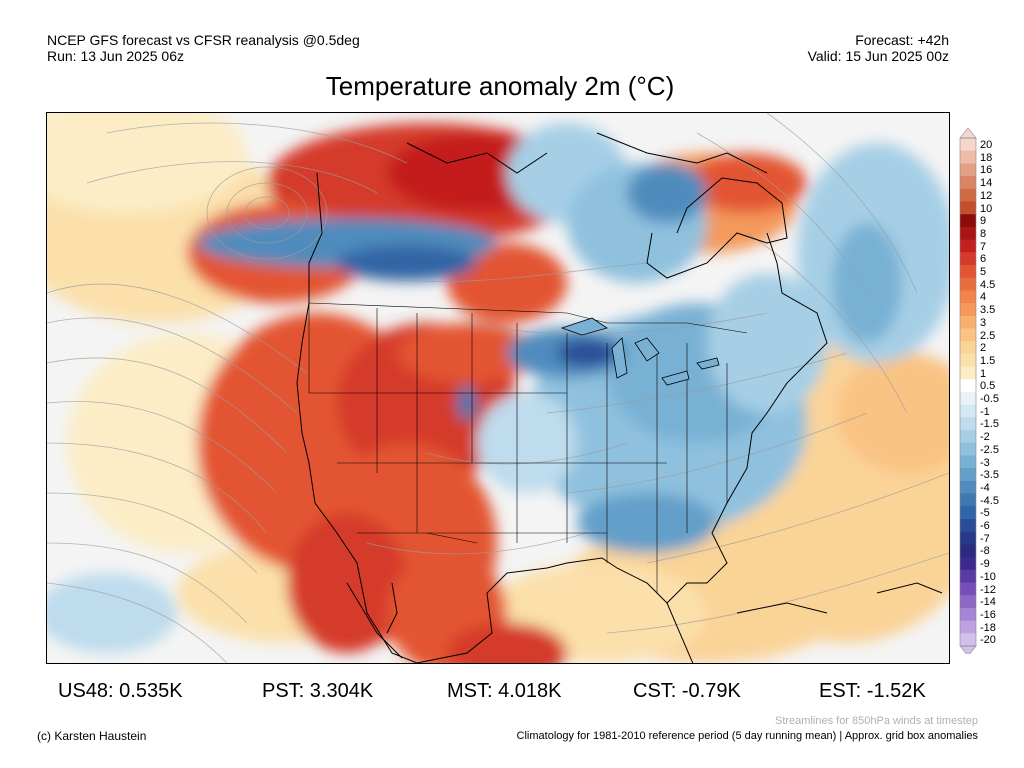  I want to click on colorbar-label: -8, so click(985, 551).